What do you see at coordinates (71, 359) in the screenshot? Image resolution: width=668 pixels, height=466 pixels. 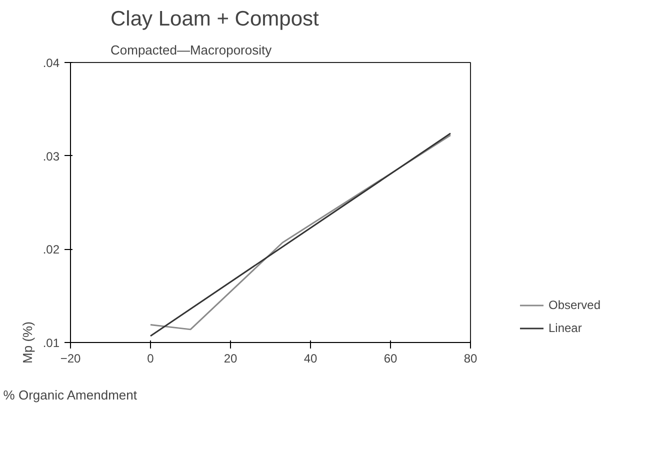 I see `x-tick-label: −20` at bounding box center [71, 359].